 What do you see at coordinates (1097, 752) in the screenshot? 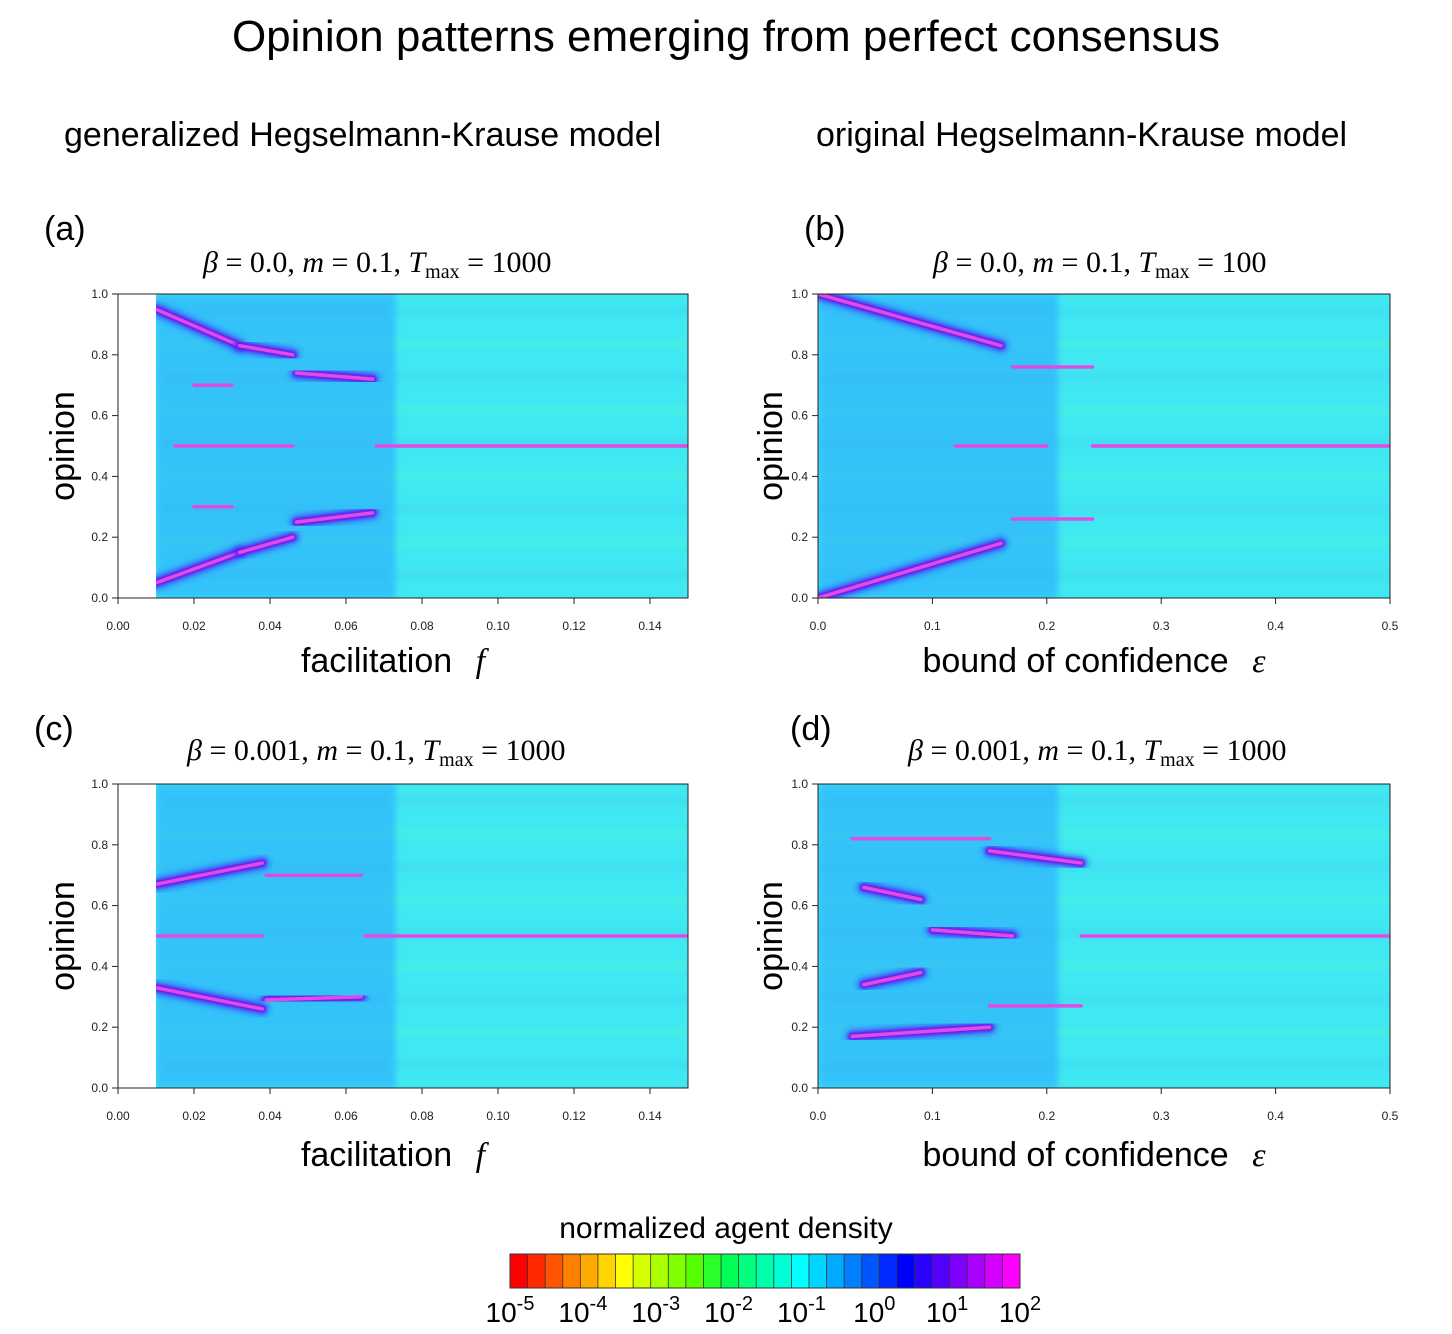
I see `panel-d-params: β = 0.001, m = 0.1, Tmax = 1000` at bounding box center [1097, 752].